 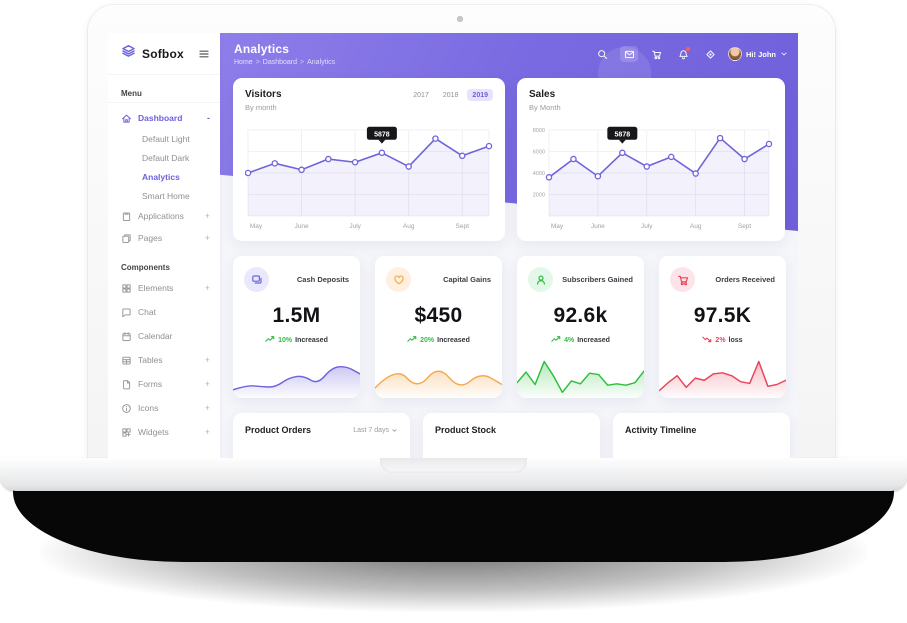 I want to click on sidebar-item-dashboard: Dashboard -, so click(x=164, y=118).